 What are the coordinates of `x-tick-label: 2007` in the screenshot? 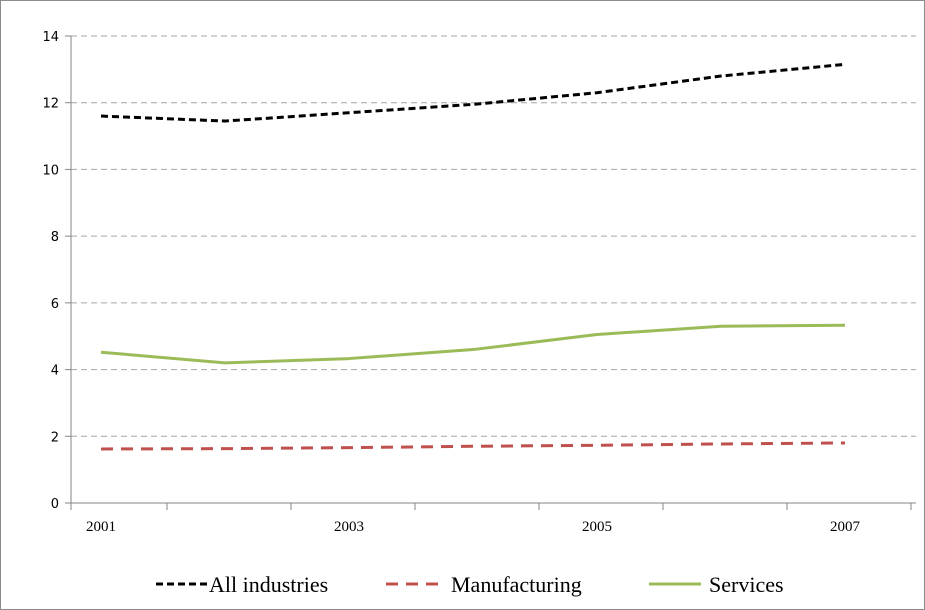 It's located at (845, 527).